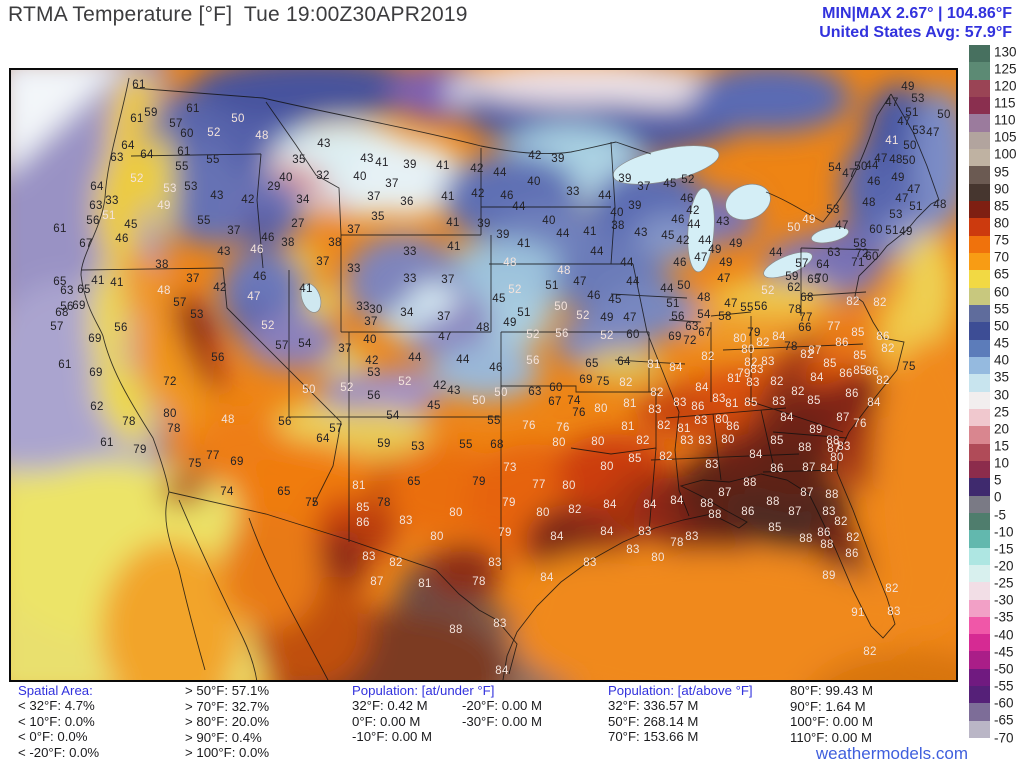 The image size is (1024, 768). Describe the element at coordinates (1004, 583) in the screenshot. I see `colorbar-tick-label: -25` at that location.